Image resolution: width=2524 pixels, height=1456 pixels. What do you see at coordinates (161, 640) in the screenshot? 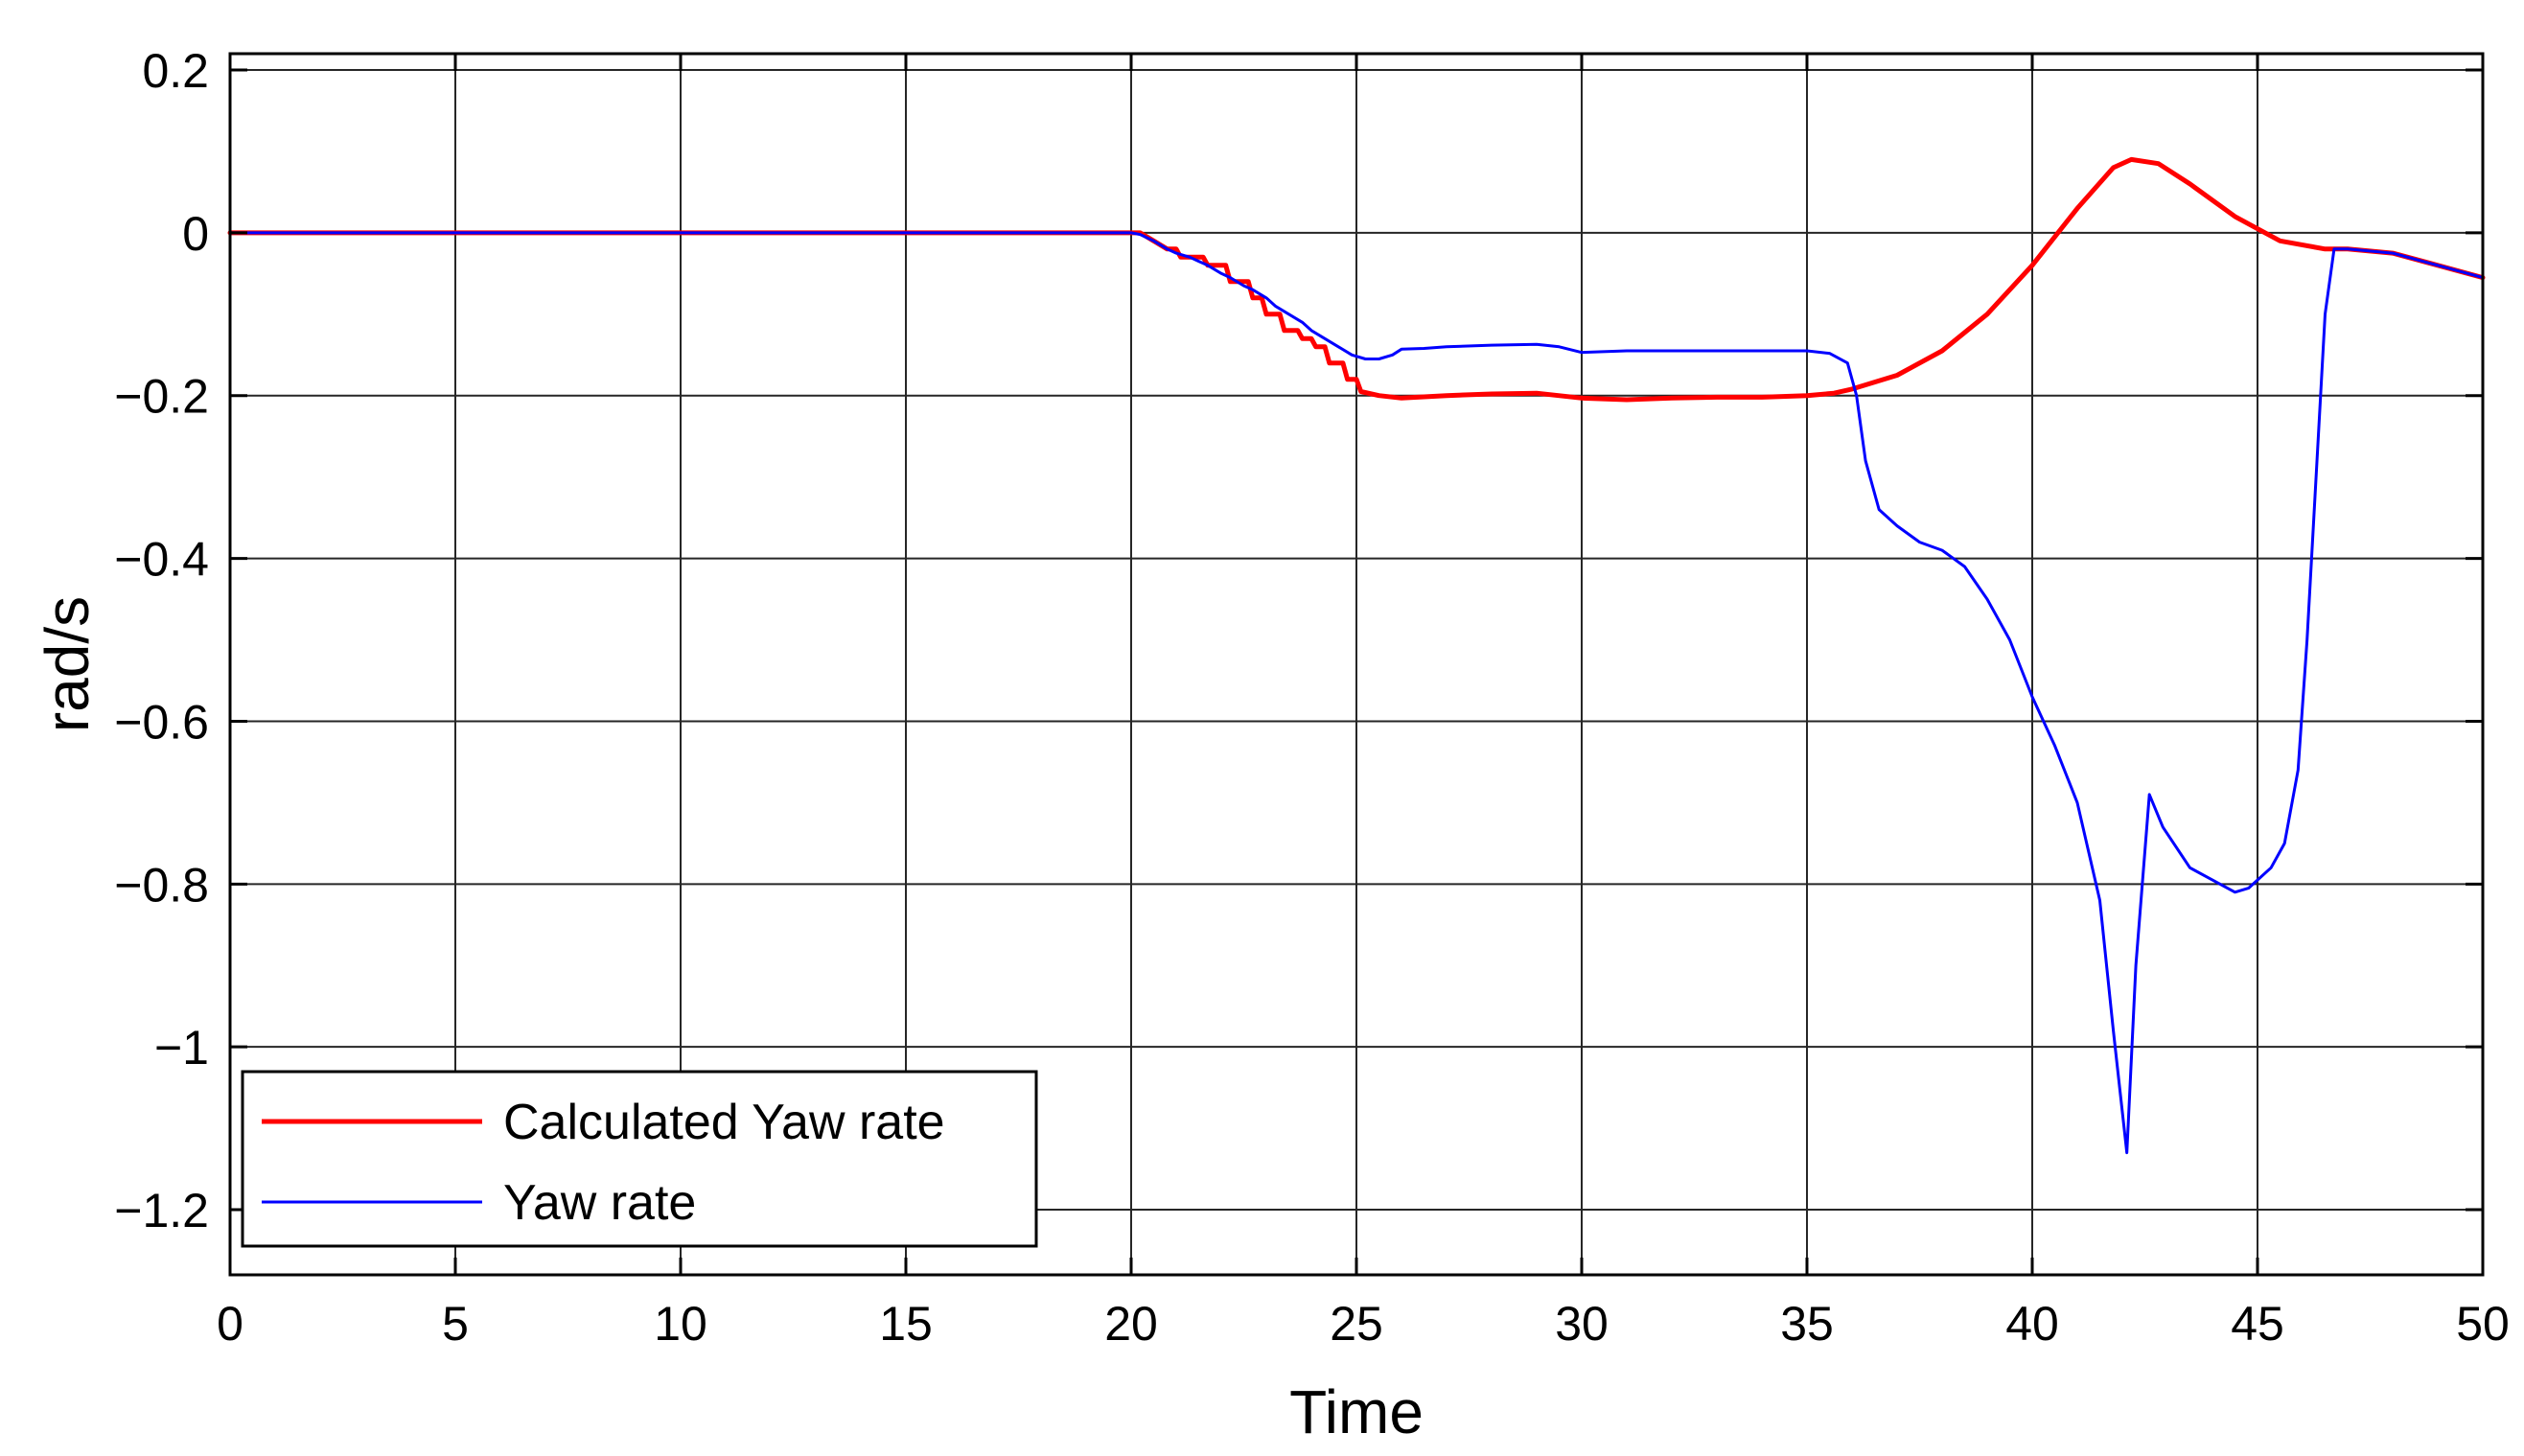
I see `y-tick-labels: 0.2 0 −0.2 −0.4 −0.6 −0.8 −1 −1.2` at bounding box center [161, 640].